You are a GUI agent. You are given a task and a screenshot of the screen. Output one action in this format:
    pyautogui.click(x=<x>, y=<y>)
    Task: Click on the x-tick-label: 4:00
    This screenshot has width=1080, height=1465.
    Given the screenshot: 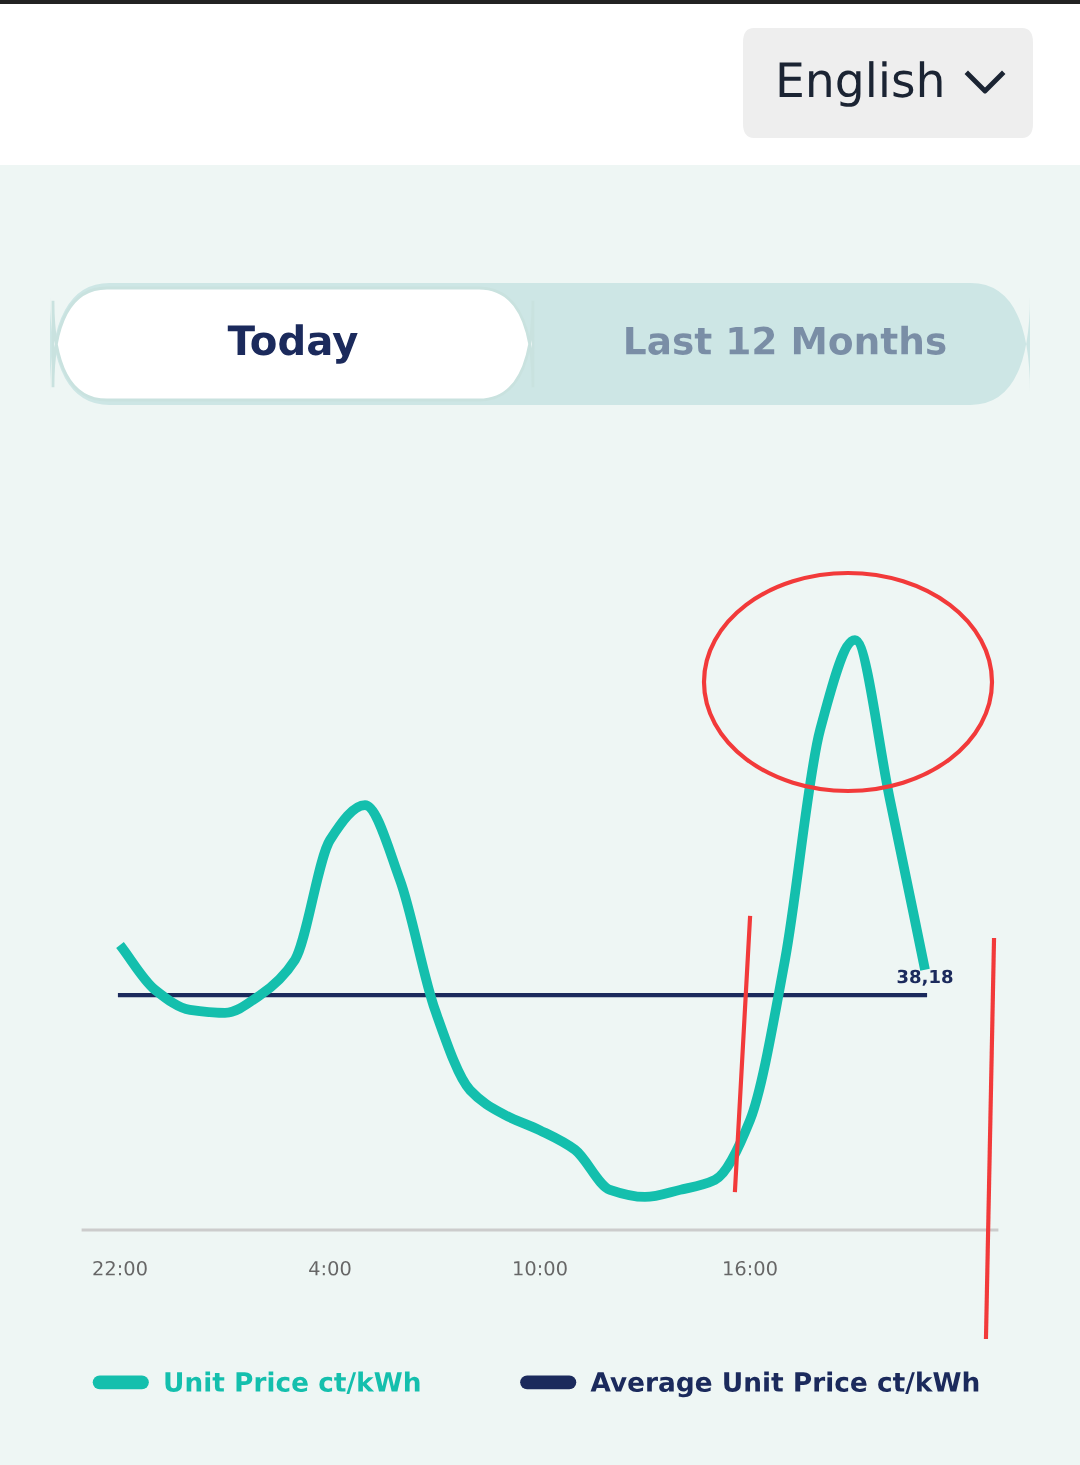 What is the action you would take?
    pyautogui.click(x=330, y=1268)
    